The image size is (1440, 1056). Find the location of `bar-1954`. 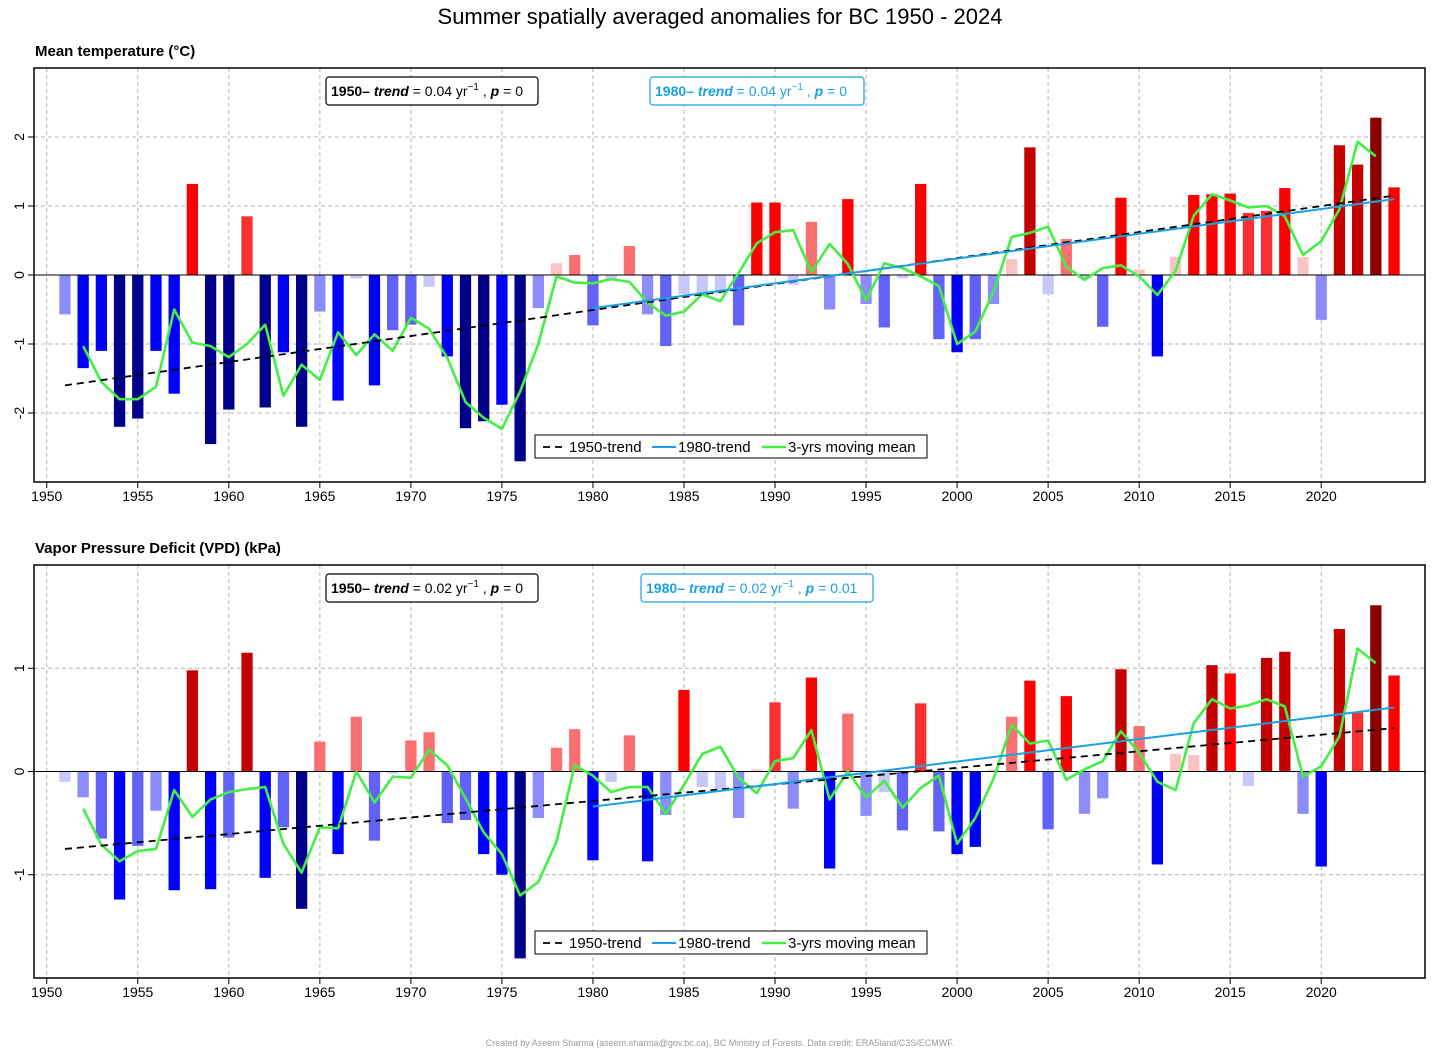

bar-1954 is located at coordinates (119, 351).